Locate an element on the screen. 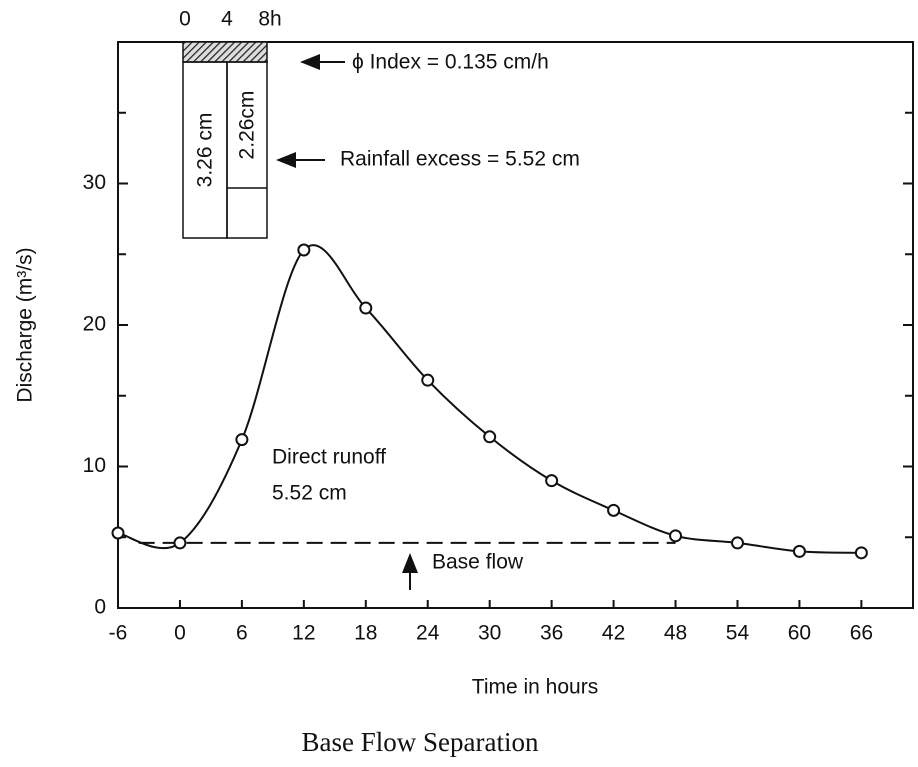 The width and height of the screenshot is (918, 767). y-tick-label: 30 is located at coordinates (94, 182).